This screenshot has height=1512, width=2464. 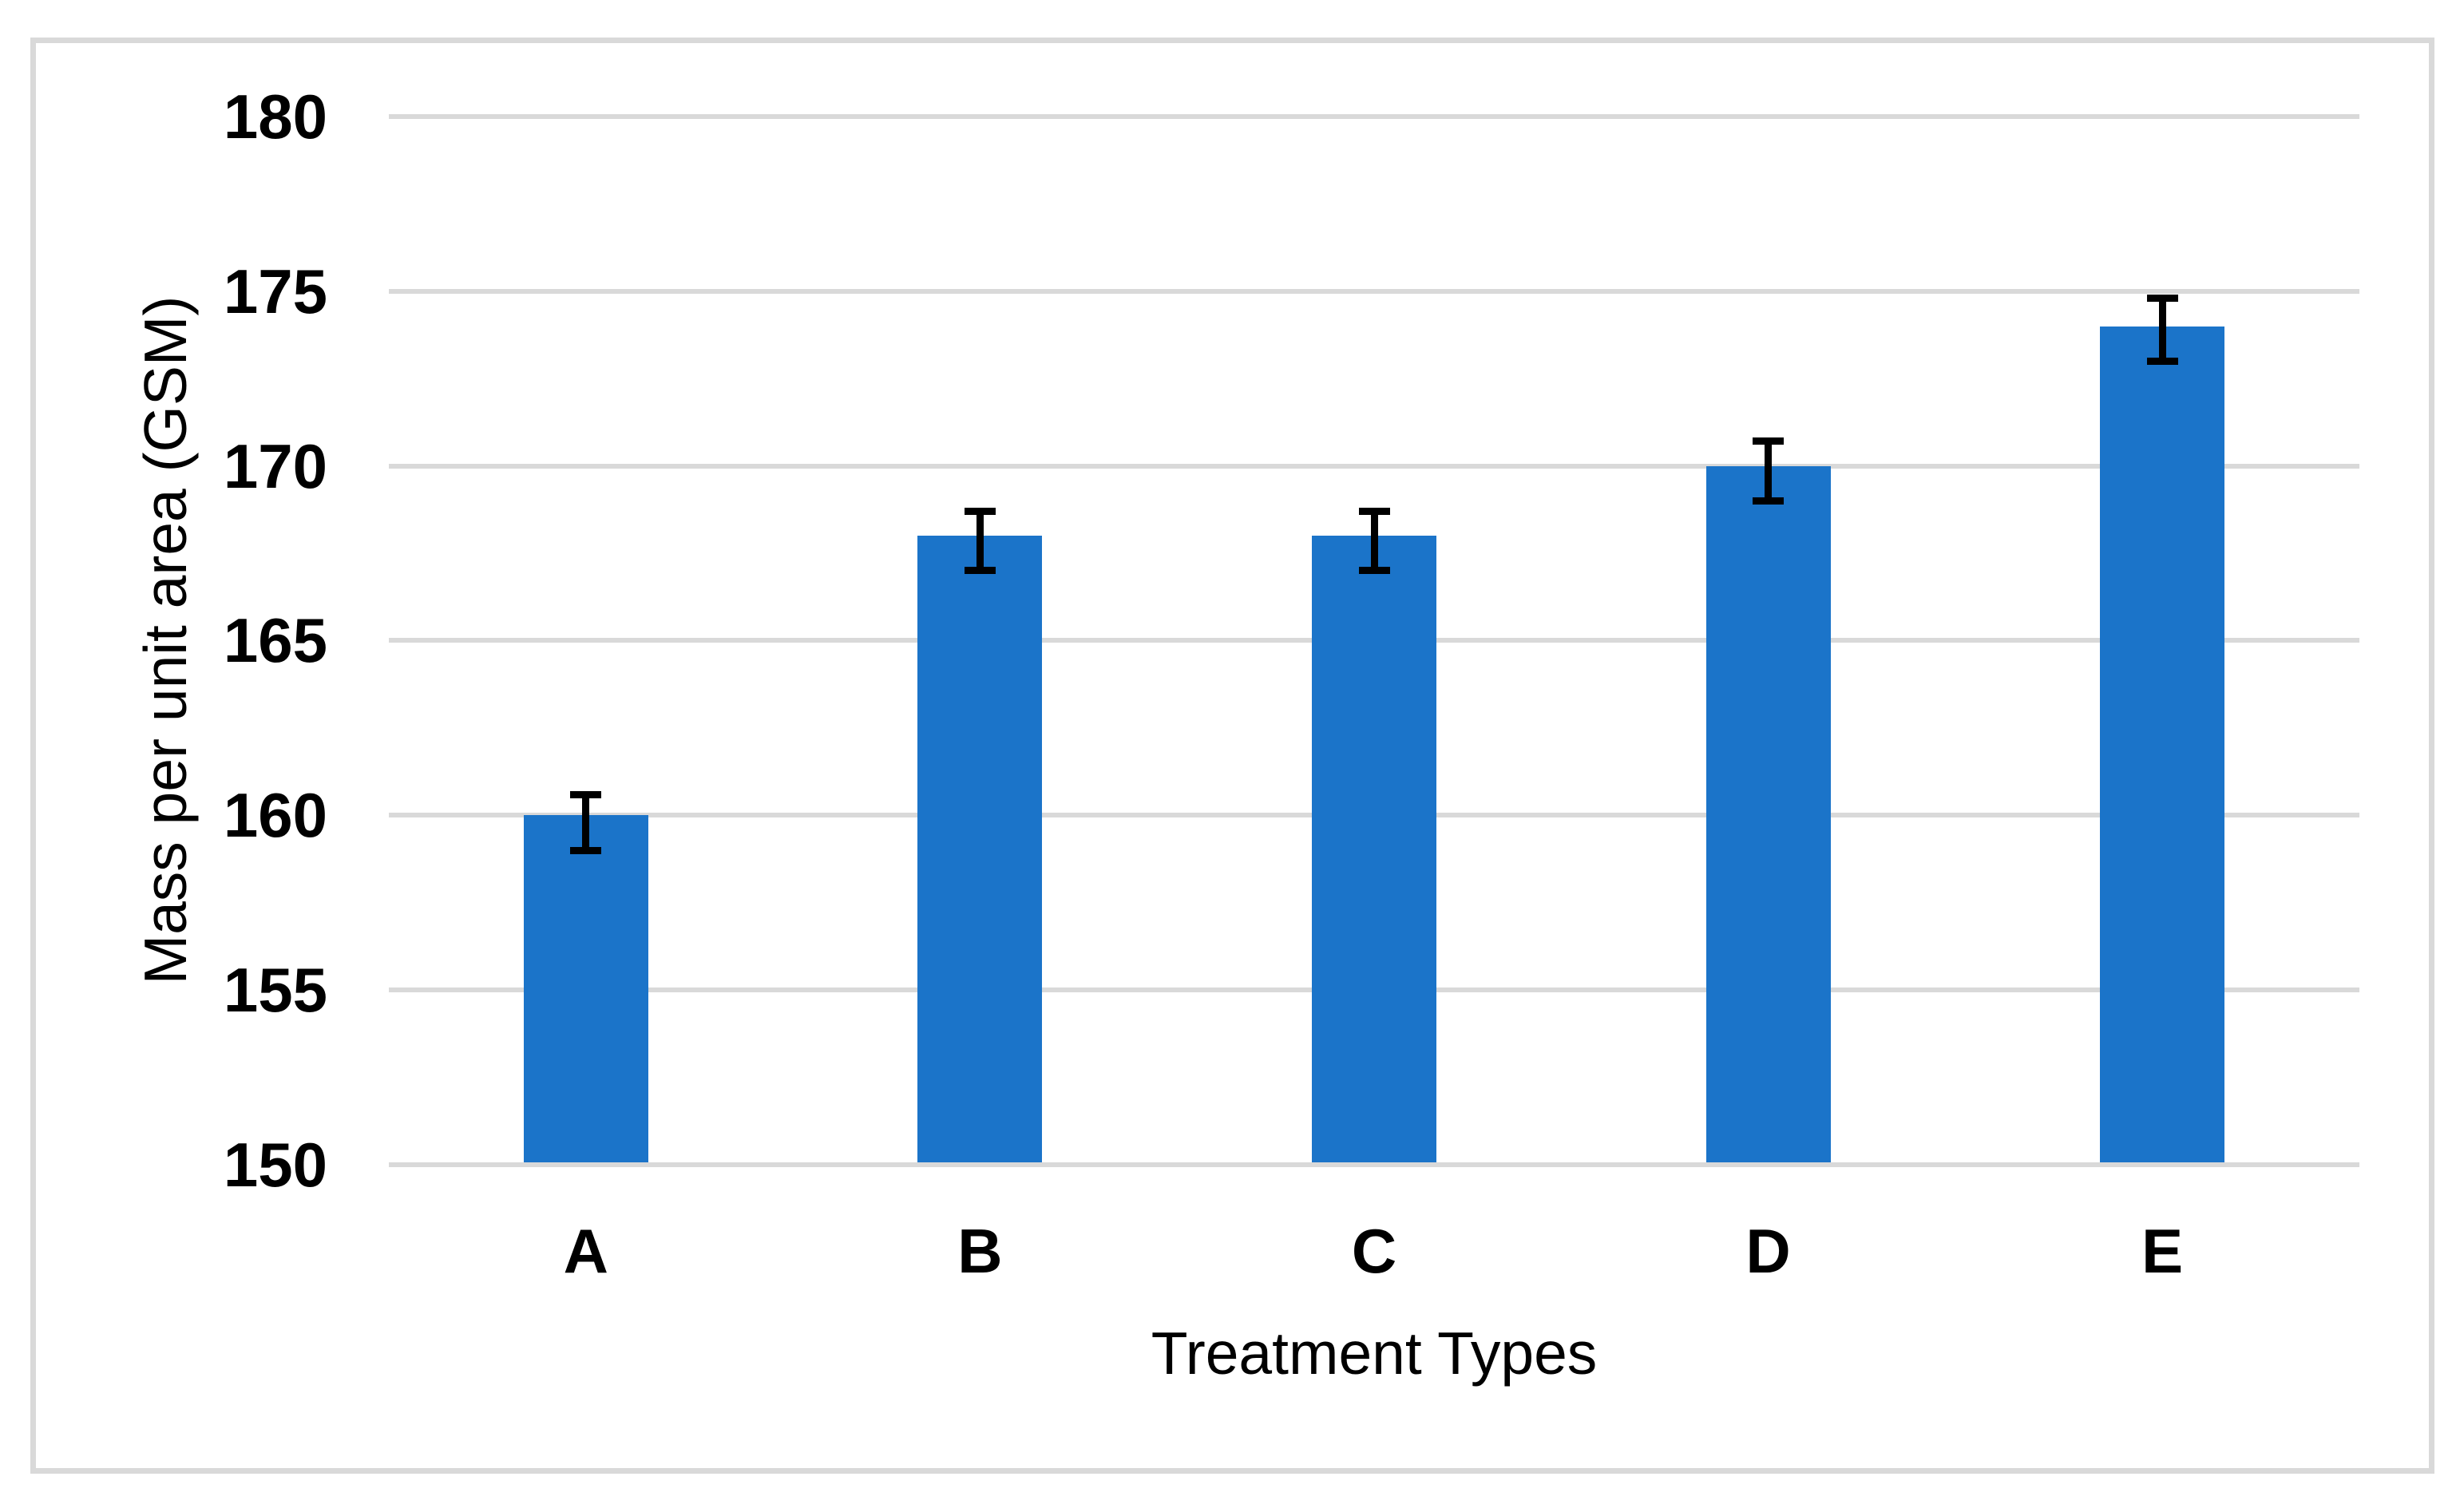 I want to click on error-bar-E-whisker, so click(x=2162, y=330).